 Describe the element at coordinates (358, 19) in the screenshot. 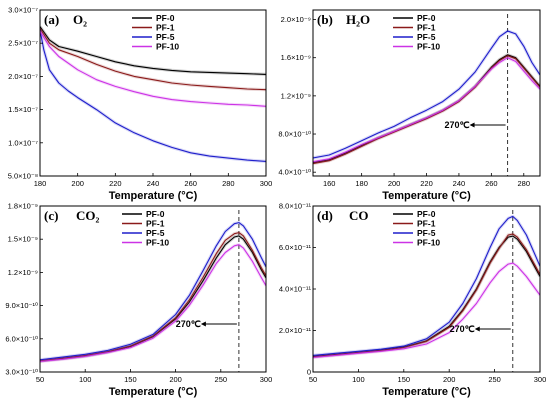

I see `panel-title: H₂O` at that location.